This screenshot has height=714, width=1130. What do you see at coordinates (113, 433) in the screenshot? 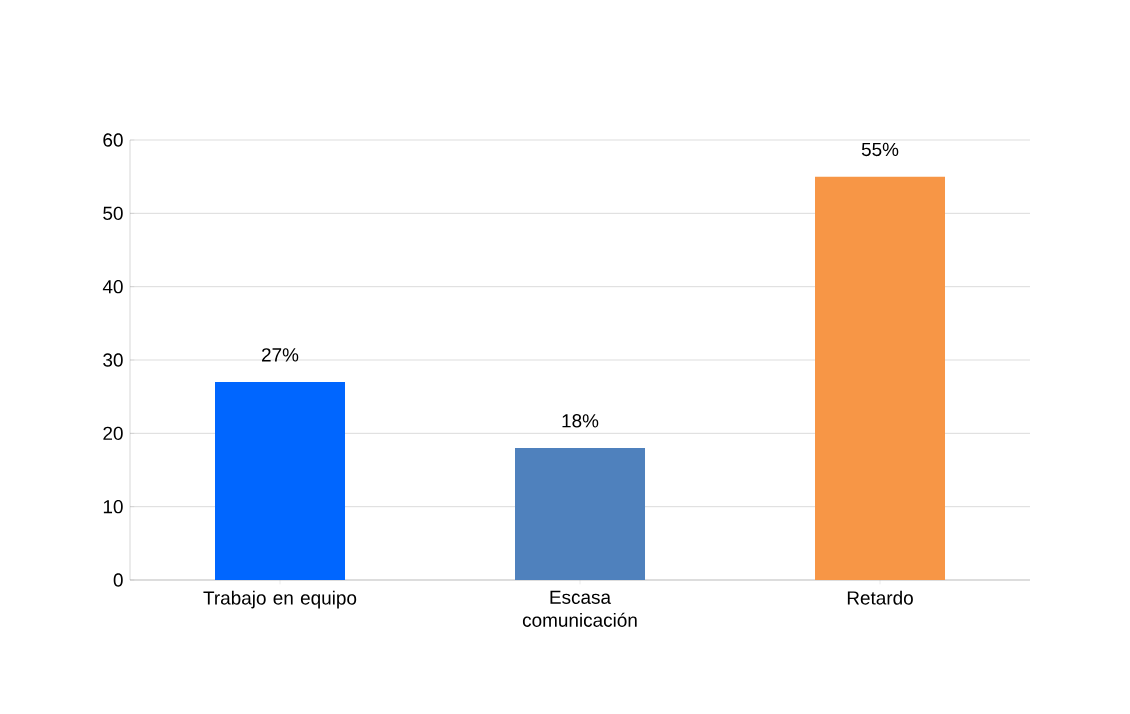
I see `y-tick-label: 20` at bounding box center [113, 433].